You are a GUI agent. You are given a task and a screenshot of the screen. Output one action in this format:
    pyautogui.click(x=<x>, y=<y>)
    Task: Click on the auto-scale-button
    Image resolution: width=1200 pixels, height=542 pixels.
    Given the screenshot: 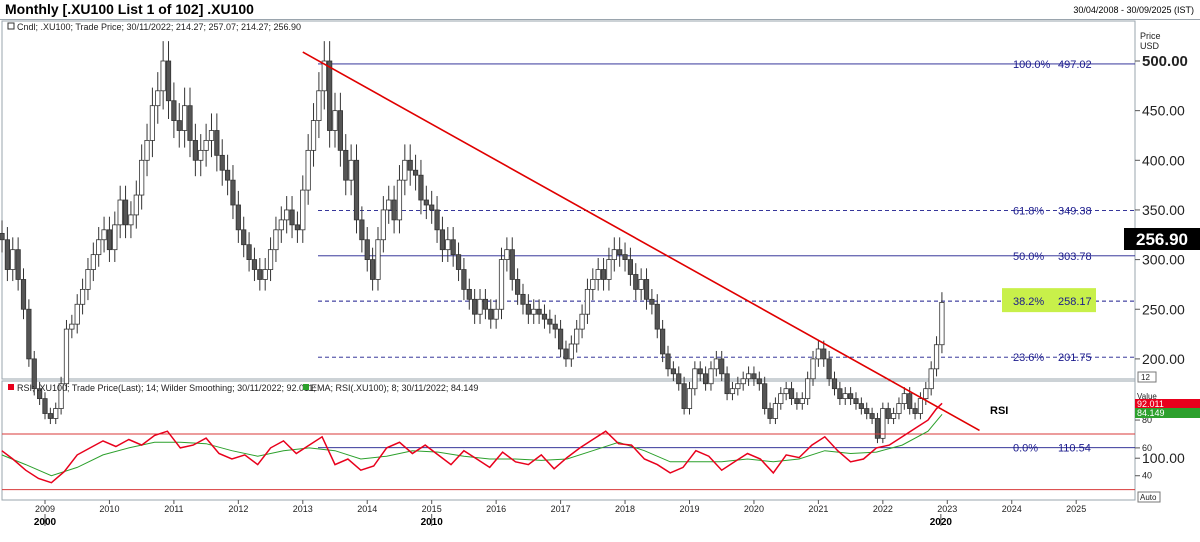 What is the action you would take?
    pyautogui.click(x=1149, y=497)
    